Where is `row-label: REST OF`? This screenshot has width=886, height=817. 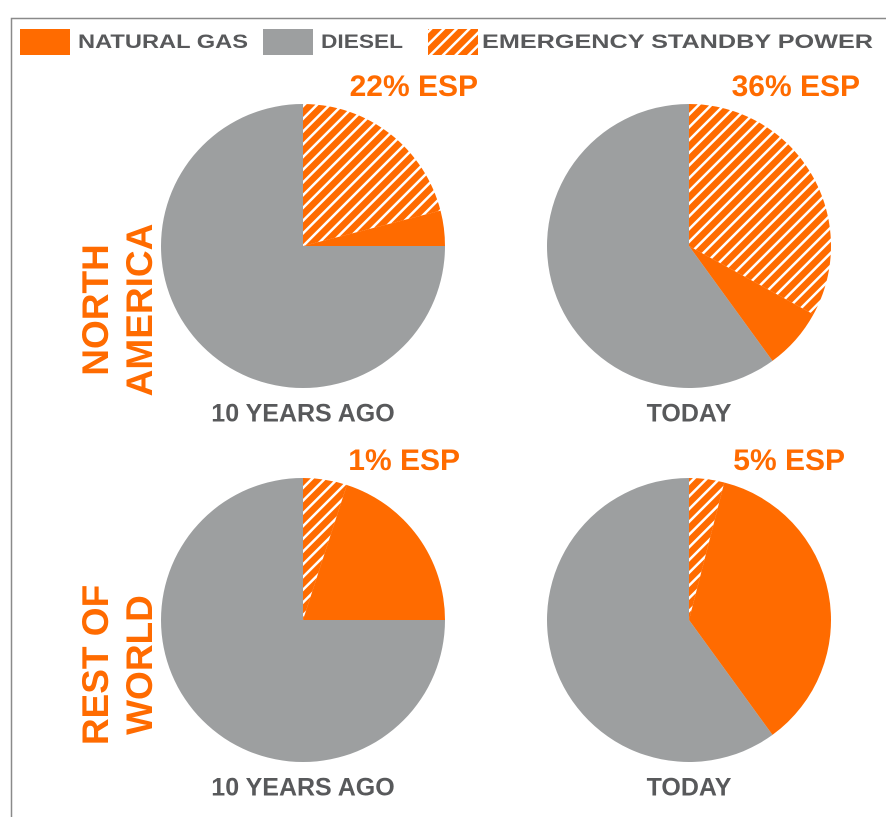 row-label: REST OF is located at coordinates (95, 665).